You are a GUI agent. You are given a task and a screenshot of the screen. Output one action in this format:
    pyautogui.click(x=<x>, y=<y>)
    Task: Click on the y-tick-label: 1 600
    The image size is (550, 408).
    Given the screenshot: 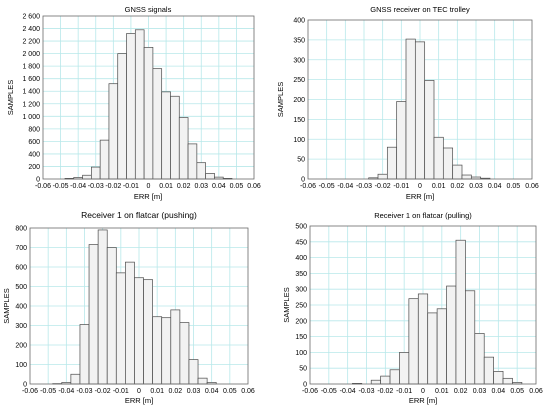 What is the action you would take?
    pyautogui.click(x=31, y=79)
    